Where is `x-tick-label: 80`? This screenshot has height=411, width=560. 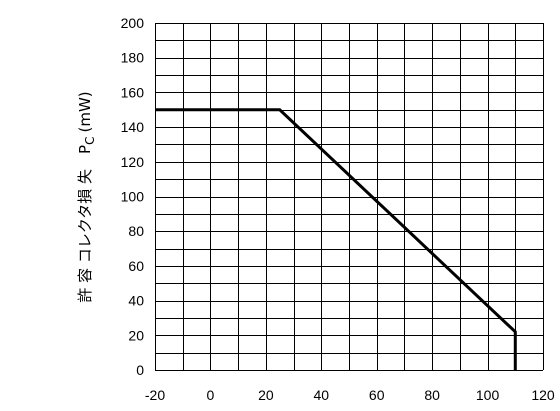 x-tick-label: 80 is located at coordinates (432, 395).